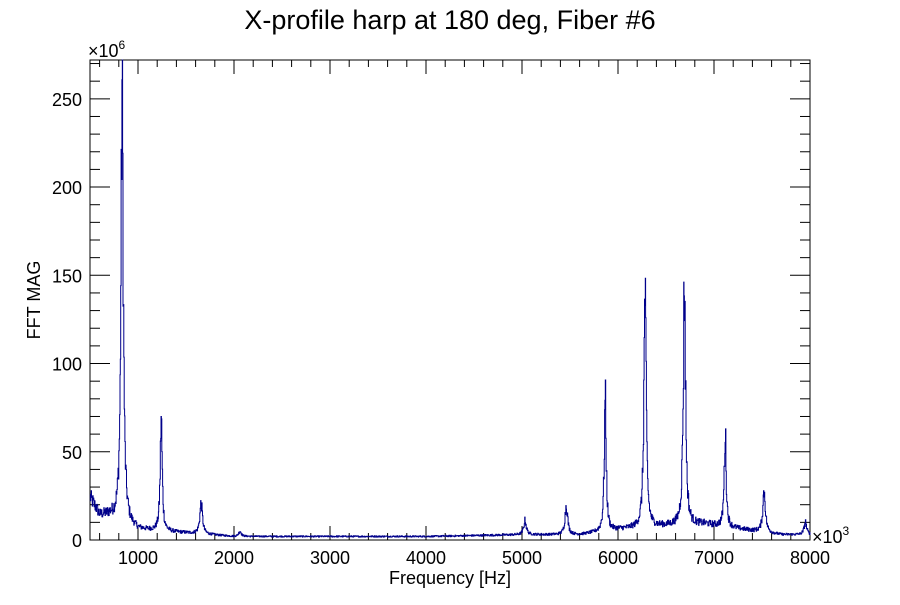 The image size is (900, 605). Describe the element at coordinates (234, 558) in the screenshot. I see `x-tick-label: 2000` at that location.